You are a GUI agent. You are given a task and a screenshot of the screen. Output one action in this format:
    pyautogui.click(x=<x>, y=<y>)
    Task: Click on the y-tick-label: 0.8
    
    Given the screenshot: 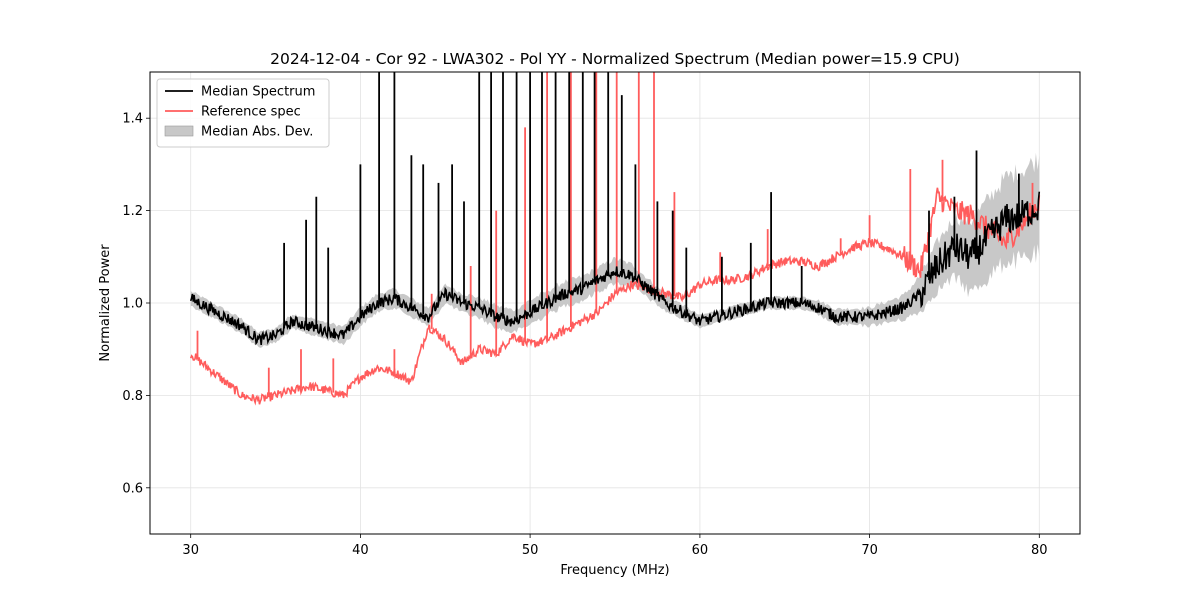 What is the action you would take?
    pyautogui.click(x=132, y=396)
    